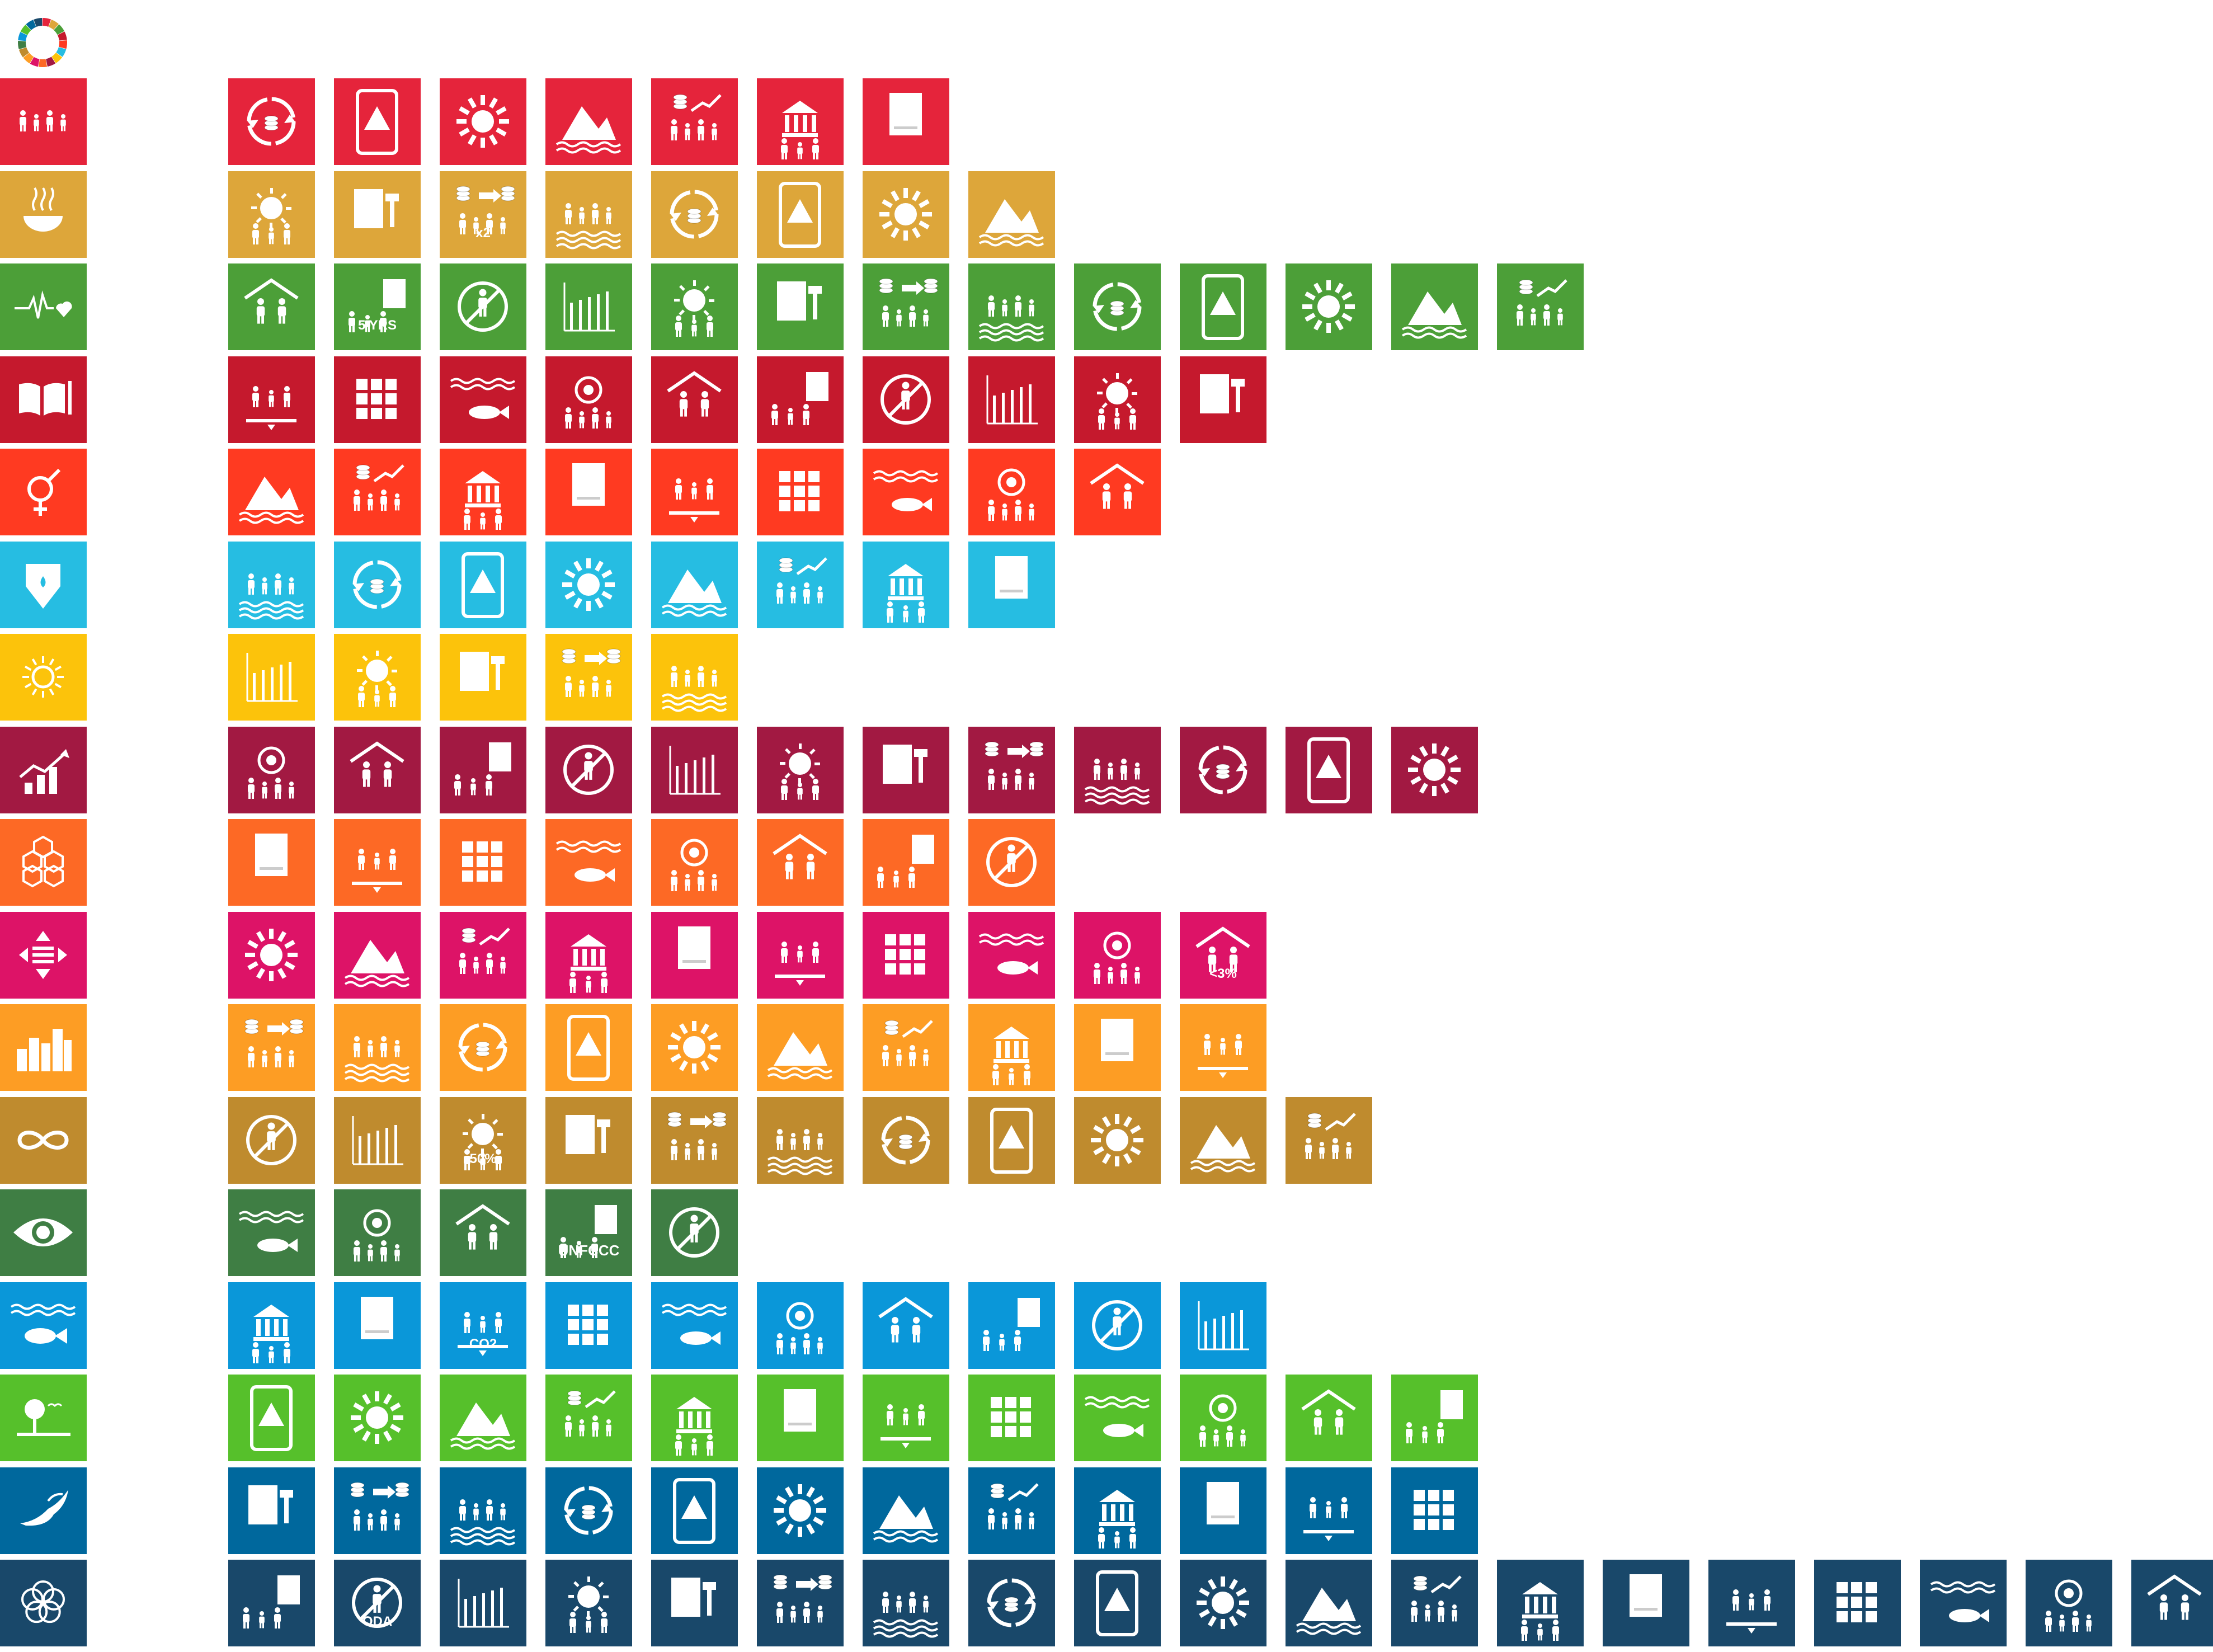 This screenshot has height=1652, width=2213. Describe the element at coordinates (1011, 306) in the screenshot. I see `target-3-8-tile` at that location.